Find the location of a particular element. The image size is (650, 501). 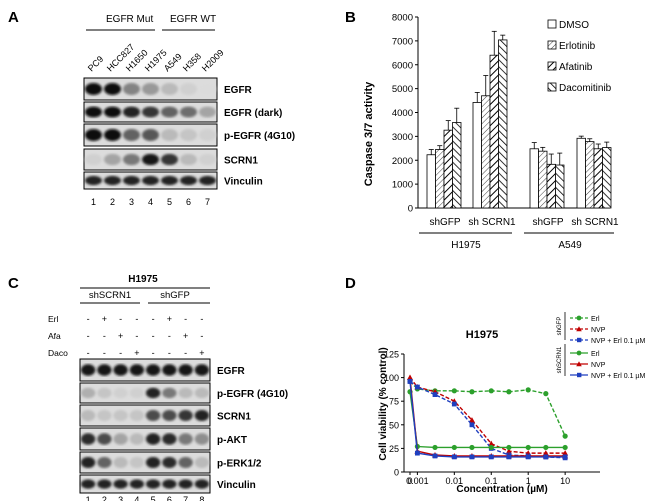

category-label: shGFP is located at coordinates (444, 222).